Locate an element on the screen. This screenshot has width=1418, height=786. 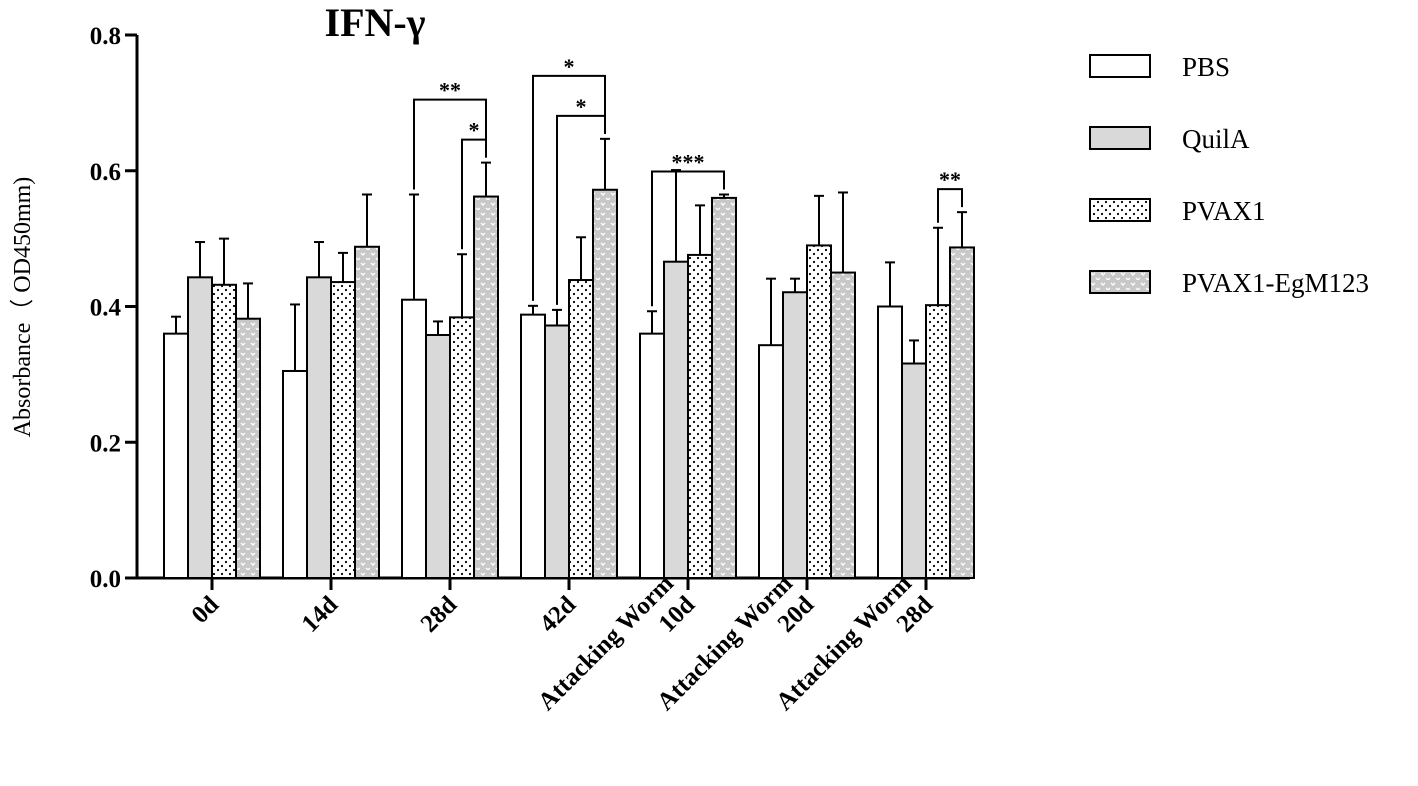
y-tick-label: 0.8 is located at coordinates (105, 36).